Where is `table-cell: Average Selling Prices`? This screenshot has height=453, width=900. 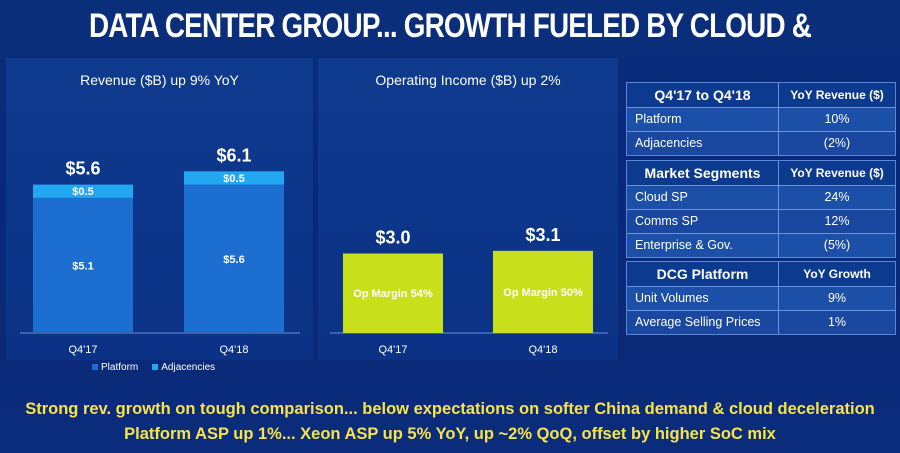 table-cell: Average Selling Prices is located at coordinates (703, 322).